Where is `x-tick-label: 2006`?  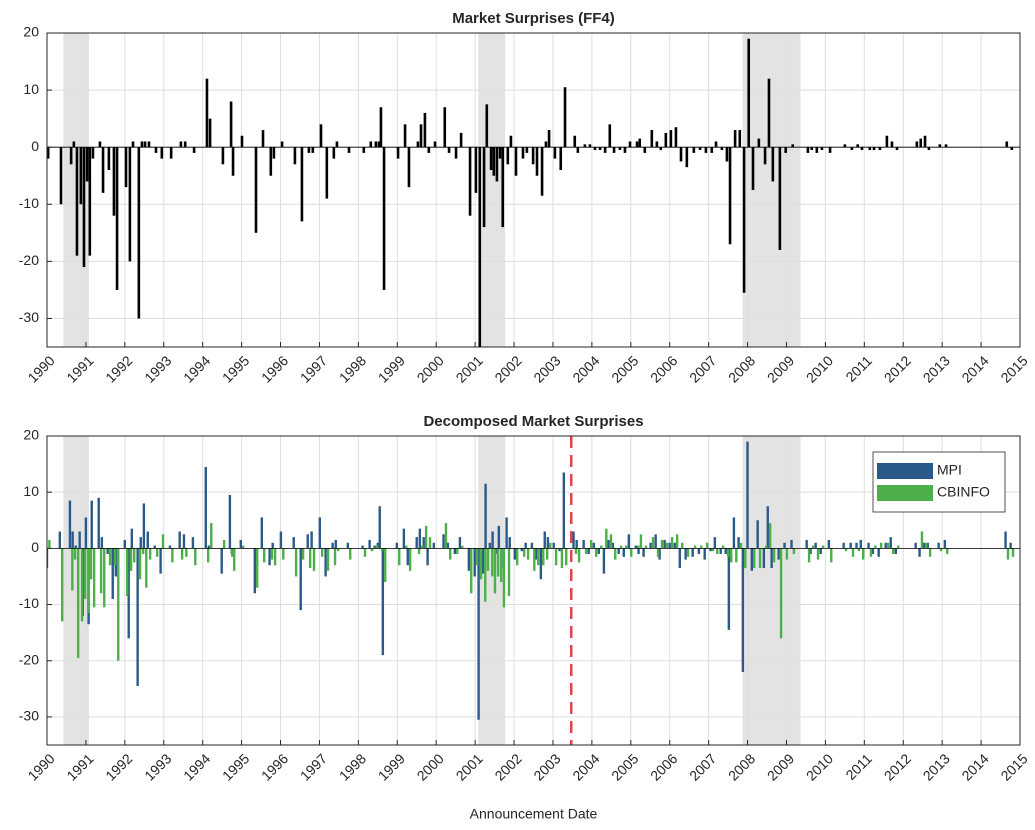 x-tick-label: 2006 is located at coordinates (663, 368).